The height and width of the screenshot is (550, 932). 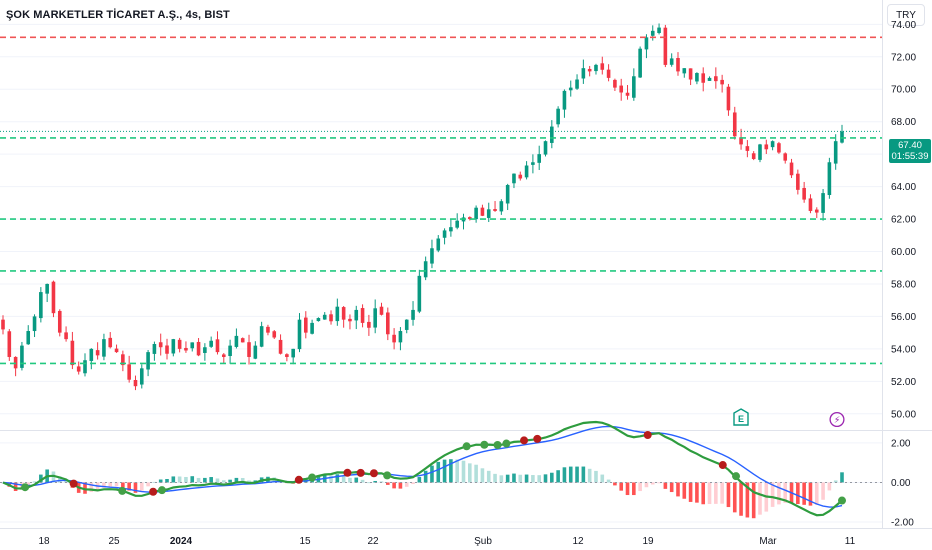 What do you see at coordinates (741, 417) in the screenshot?
I see `earnings-icon: E` at bounding box center [741, 417].